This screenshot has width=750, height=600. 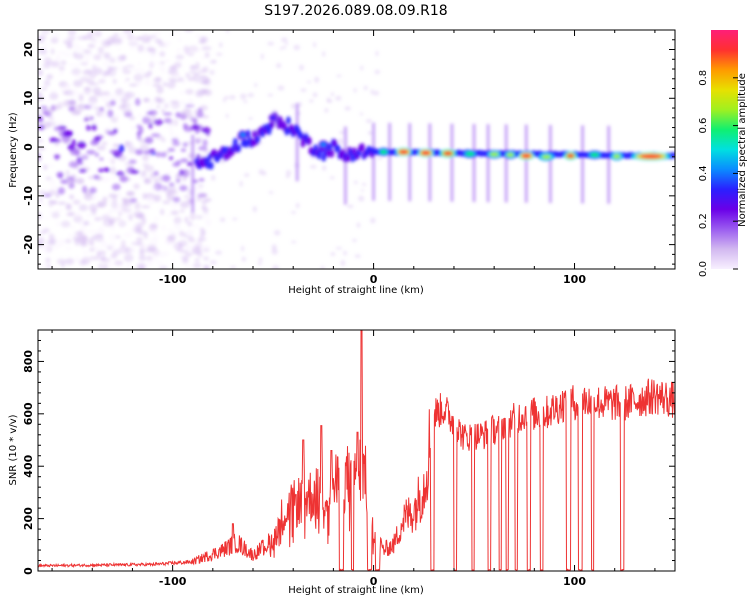 What do you see at coordinates (703, 173) in the screenshot?
I see `colorbar-tick-label: 0.4` at bounding box center [703, 173].